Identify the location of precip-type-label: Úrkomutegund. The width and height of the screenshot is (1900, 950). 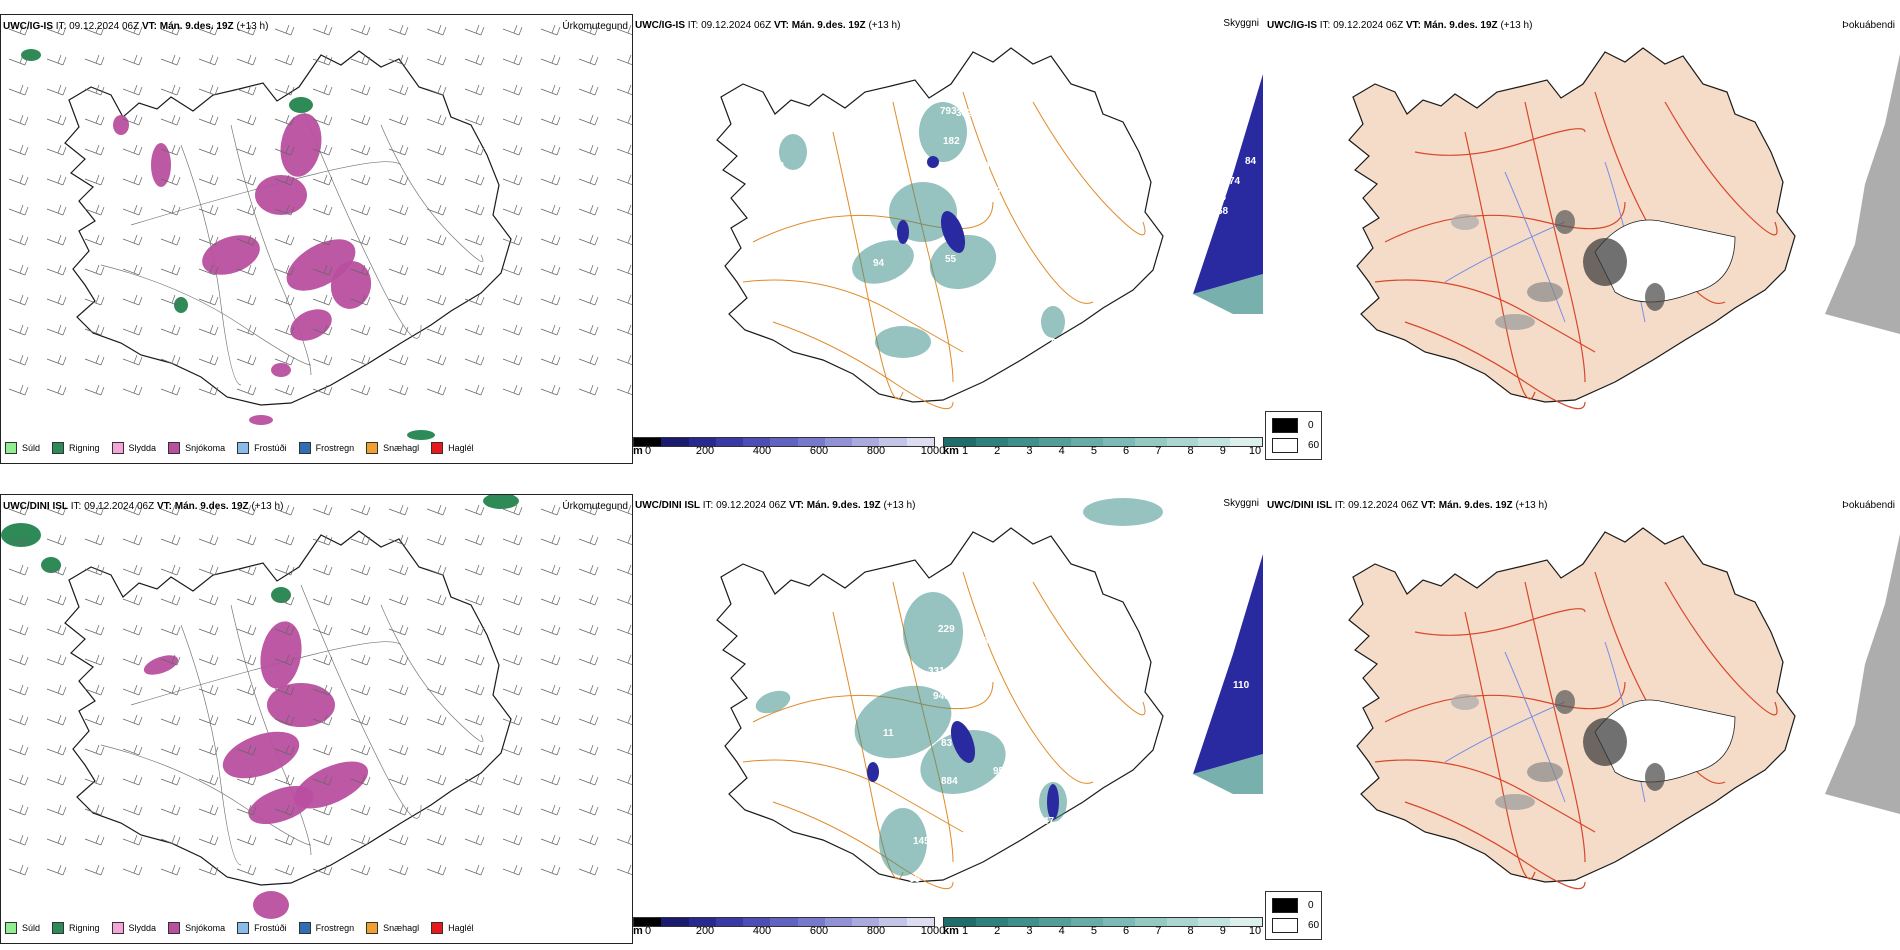
(595, 26).